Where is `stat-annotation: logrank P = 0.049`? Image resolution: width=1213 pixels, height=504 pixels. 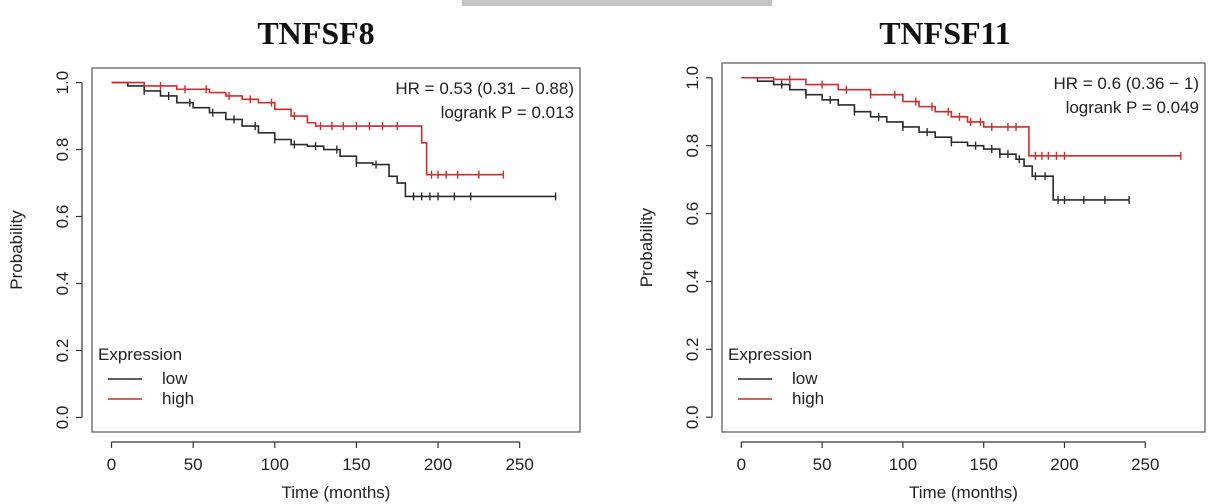
stat-annotation: logrank P = 0.049 is located at coordinates (1132, 107).